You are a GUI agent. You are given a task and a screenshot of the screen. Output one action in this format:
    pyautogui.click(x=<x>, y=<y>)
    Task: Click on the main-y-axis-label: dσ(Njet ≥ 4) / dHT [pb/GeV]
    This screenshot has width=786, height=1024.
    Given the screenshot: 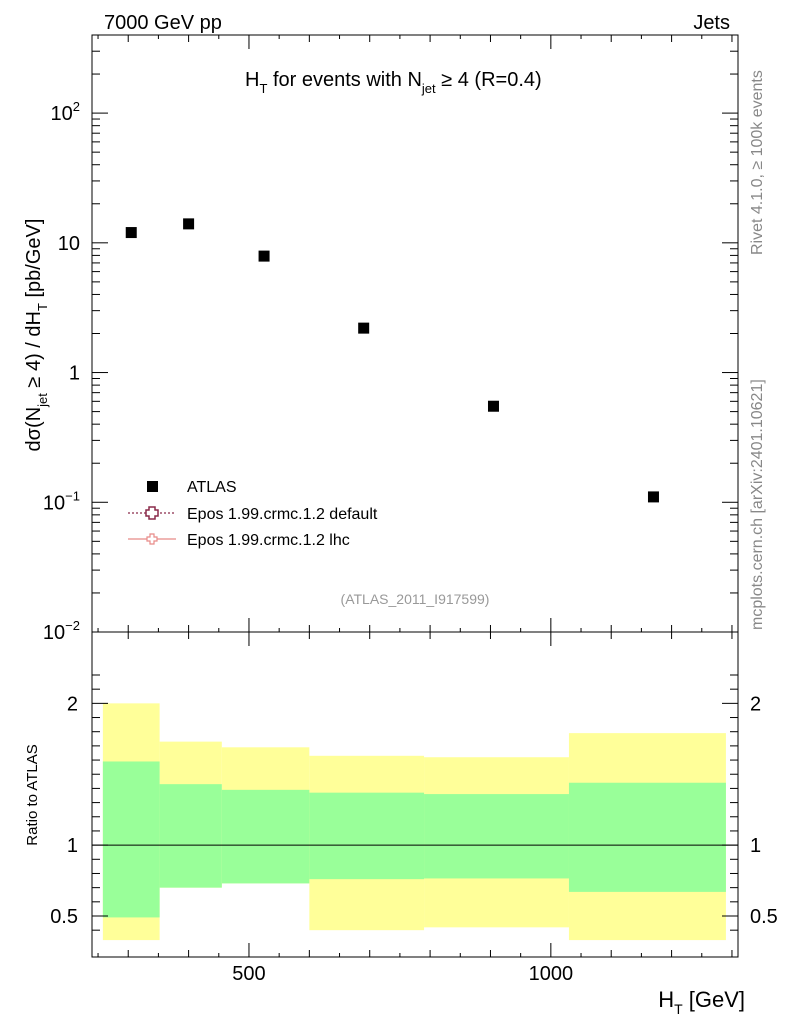 What is the action you would take?
    pyautogui.click(x=36, y=335)
    